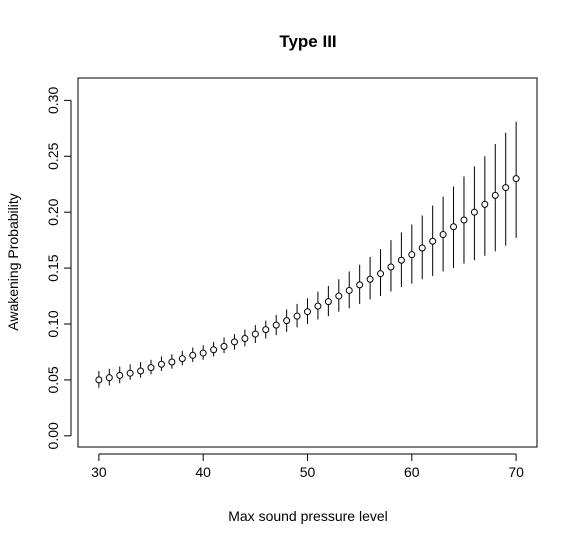 Image resolution: width=577 pixels, height=549 pixels. Describe the element at coordinates (53, 379) in the screenshot. I see `y-tick-label: 0.05` at that location.